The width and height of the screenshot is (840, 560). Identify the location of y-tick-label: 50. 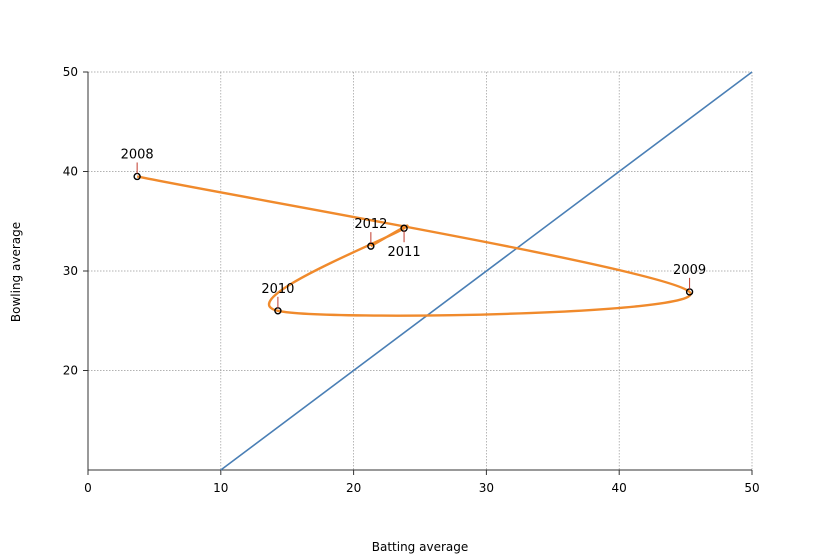
(70, 72).